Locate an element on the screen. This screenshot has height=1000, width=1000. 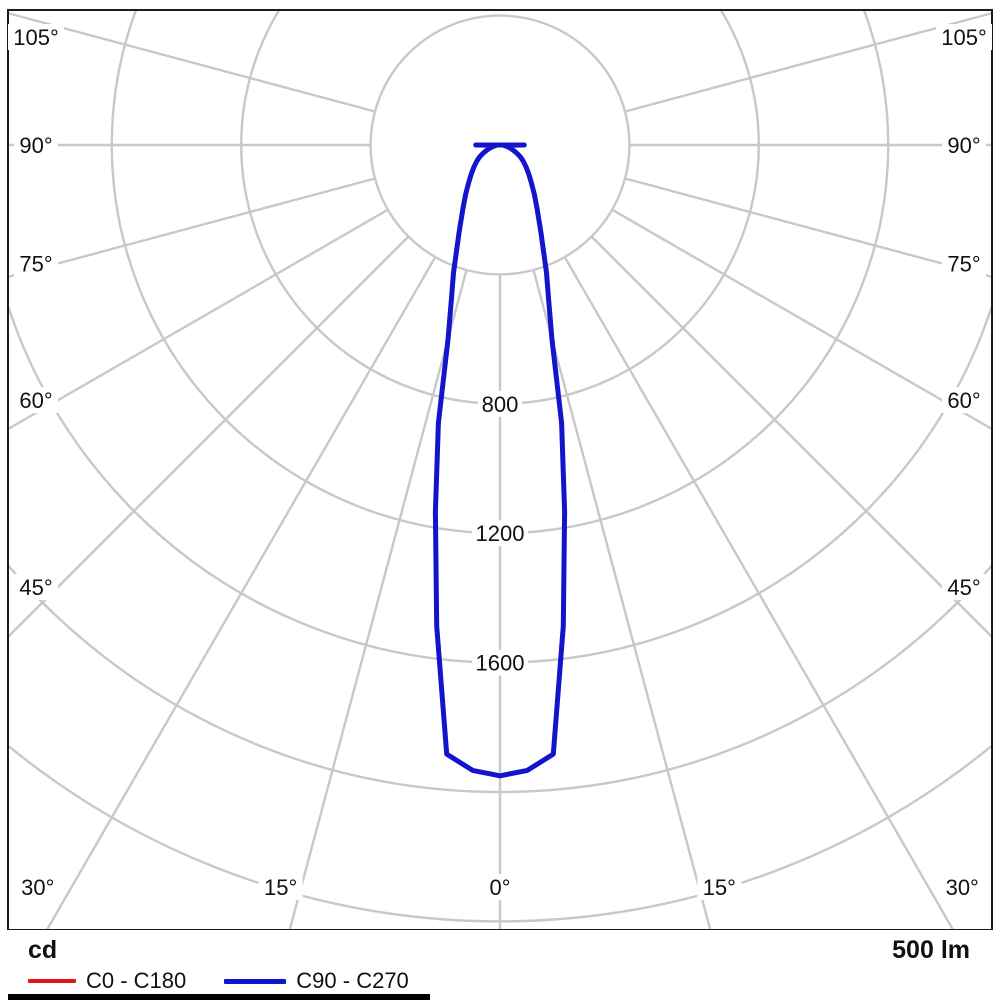
angle-label-right-15-bg is located at coordinates (719, 887).